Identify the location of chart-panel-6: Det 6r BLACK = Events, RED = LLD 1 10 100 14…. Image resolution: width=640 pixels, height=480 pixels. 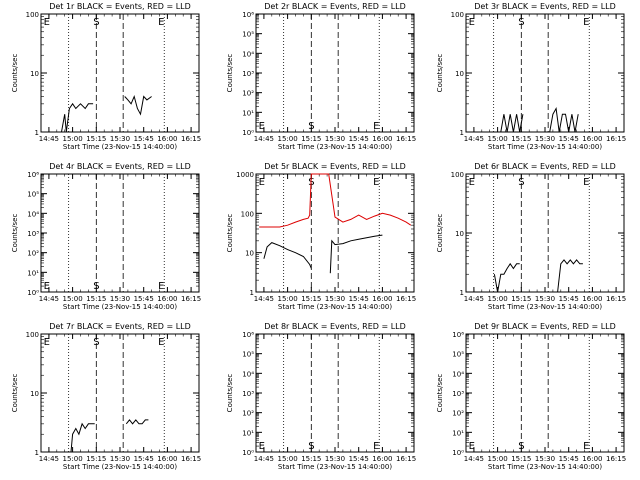
(531, 236).